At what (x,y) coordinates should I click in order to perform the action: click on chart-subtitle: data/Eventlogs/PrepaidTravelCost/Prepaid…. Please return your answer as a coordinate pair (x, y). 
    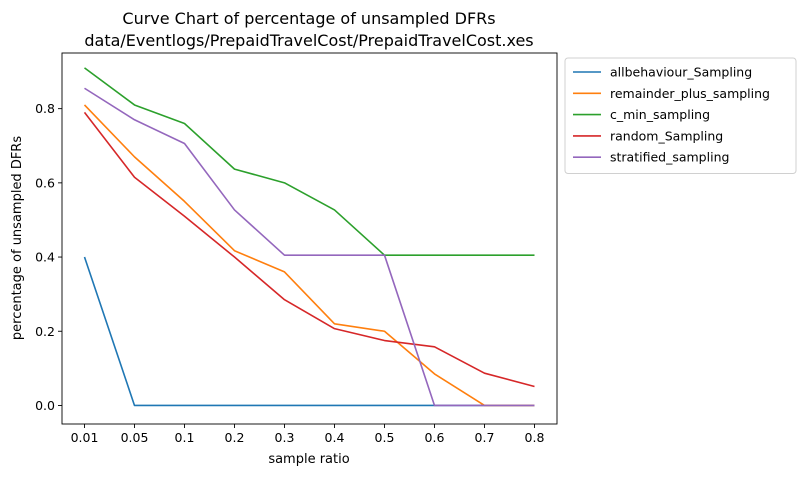
    Looking at the image, I should click on (308, 40).